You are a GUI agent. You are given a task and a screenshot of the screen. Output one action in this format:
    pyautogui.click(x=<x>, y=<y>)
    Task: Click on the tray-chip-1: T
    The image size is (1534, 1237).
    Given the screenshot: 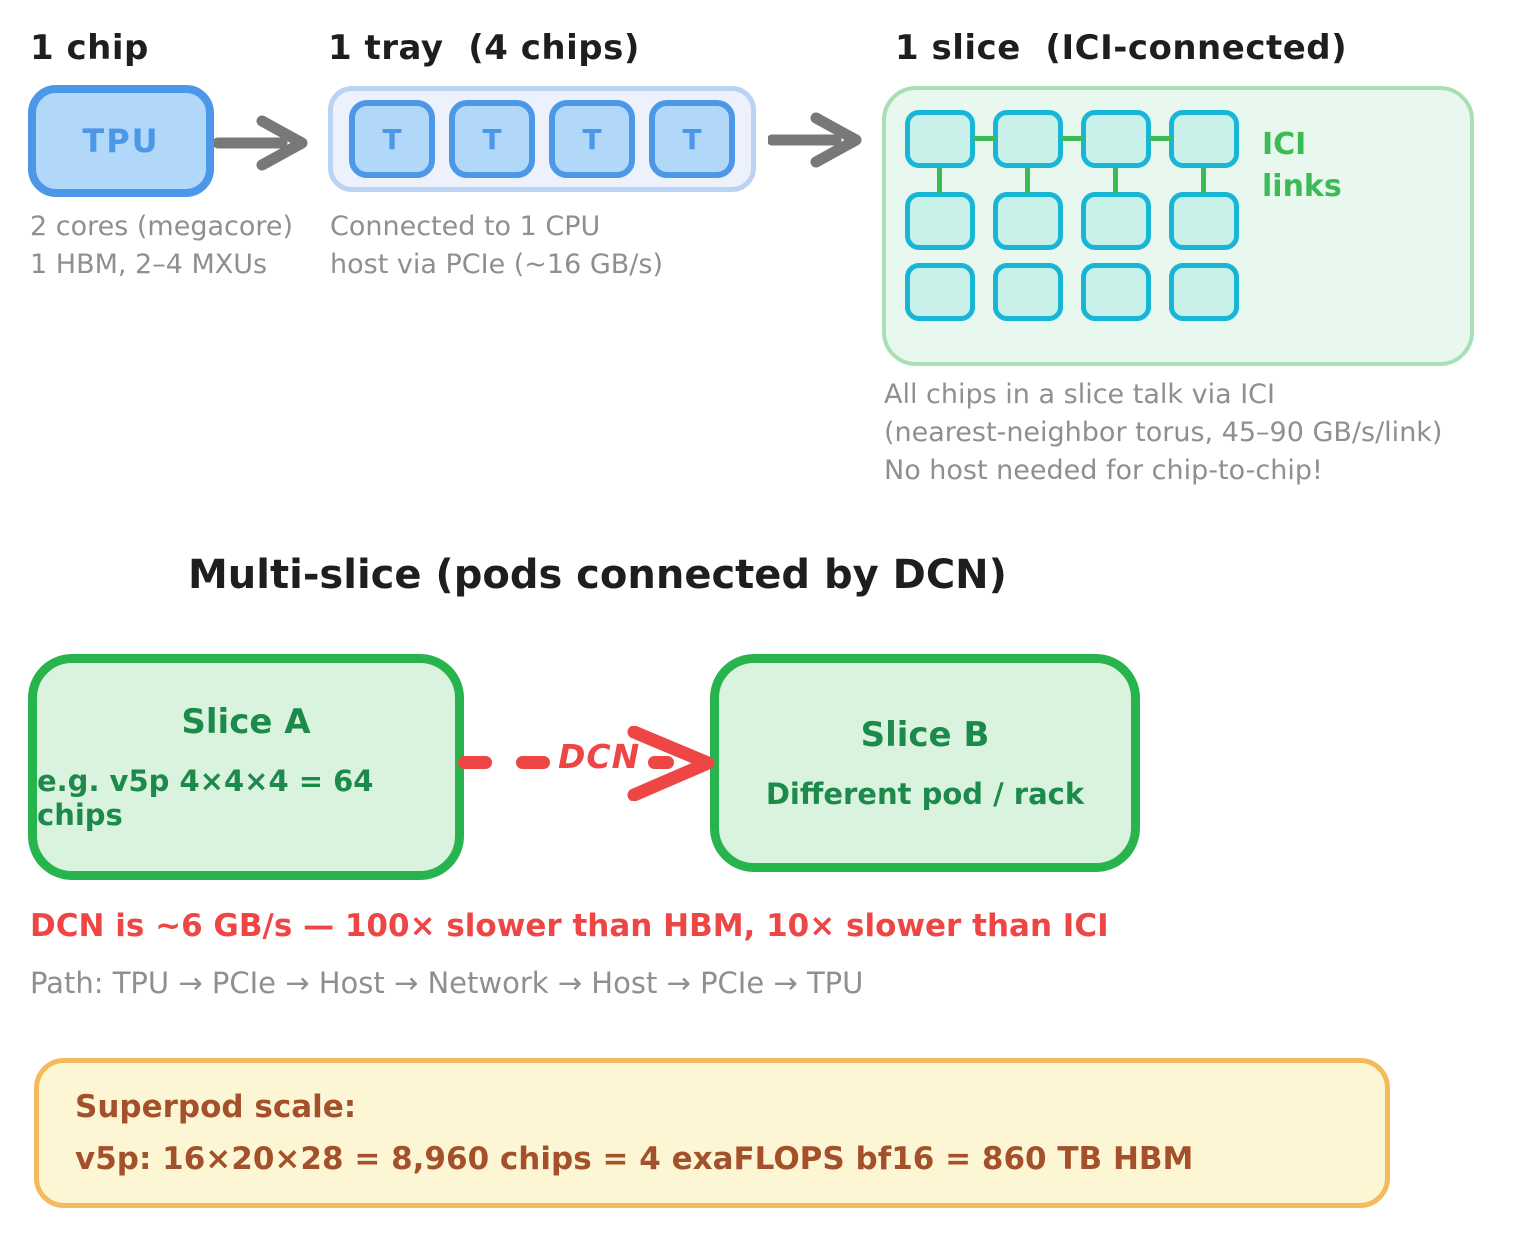 What is the action you would take?
    pyautogui.click(x=392, y=139)
    